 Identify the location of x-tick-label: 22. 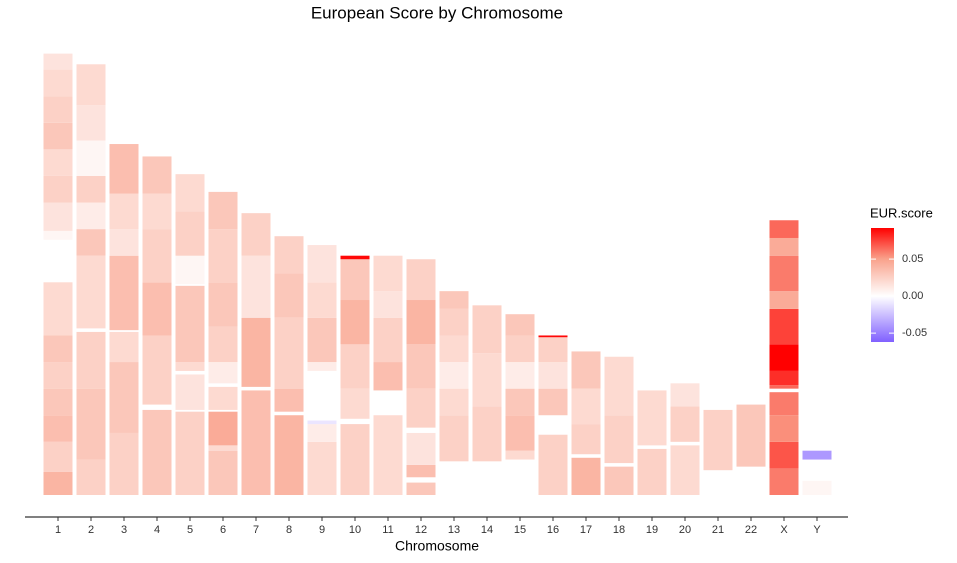
(751, 530).